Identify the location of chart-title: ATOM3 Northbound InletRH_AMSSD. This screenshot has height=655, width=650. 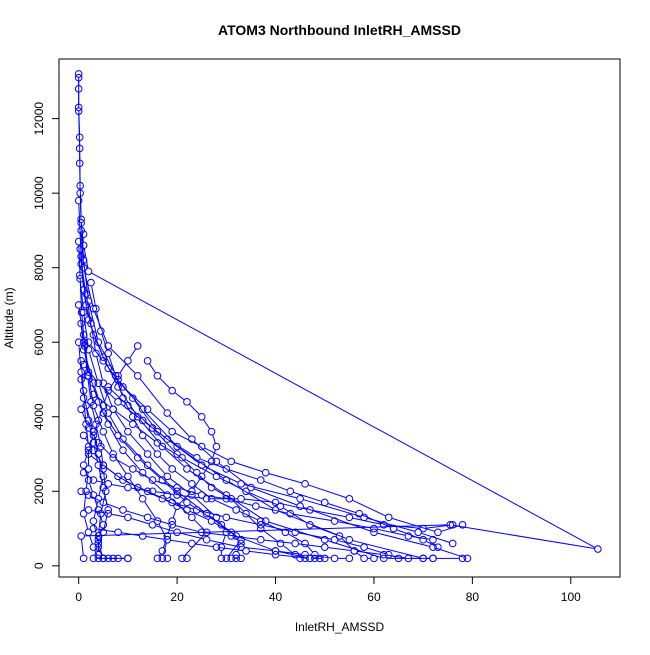
(339, 30).